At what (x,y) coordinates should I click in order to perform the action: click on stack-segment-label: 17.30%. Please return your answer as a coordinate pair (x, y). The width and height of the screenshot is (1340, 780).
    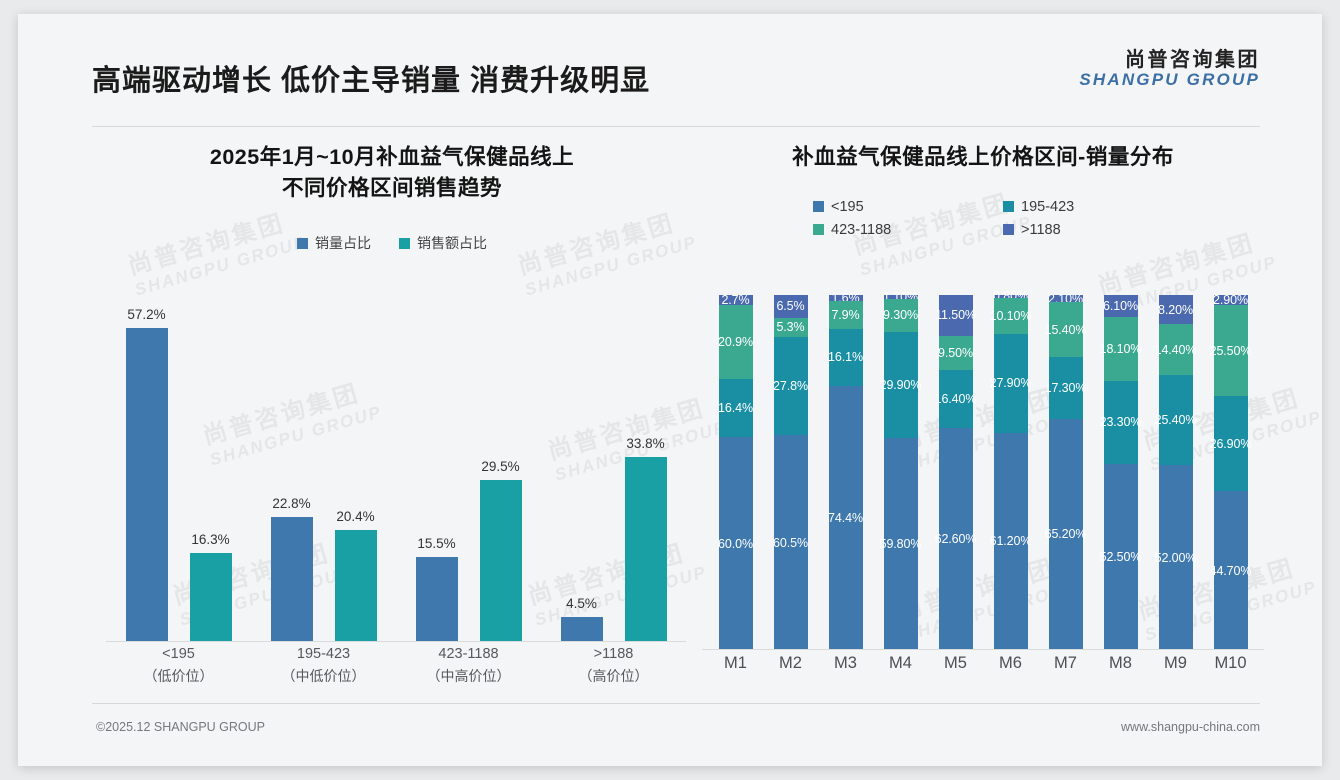
    Looking at the image, I should click on (1065, 387).